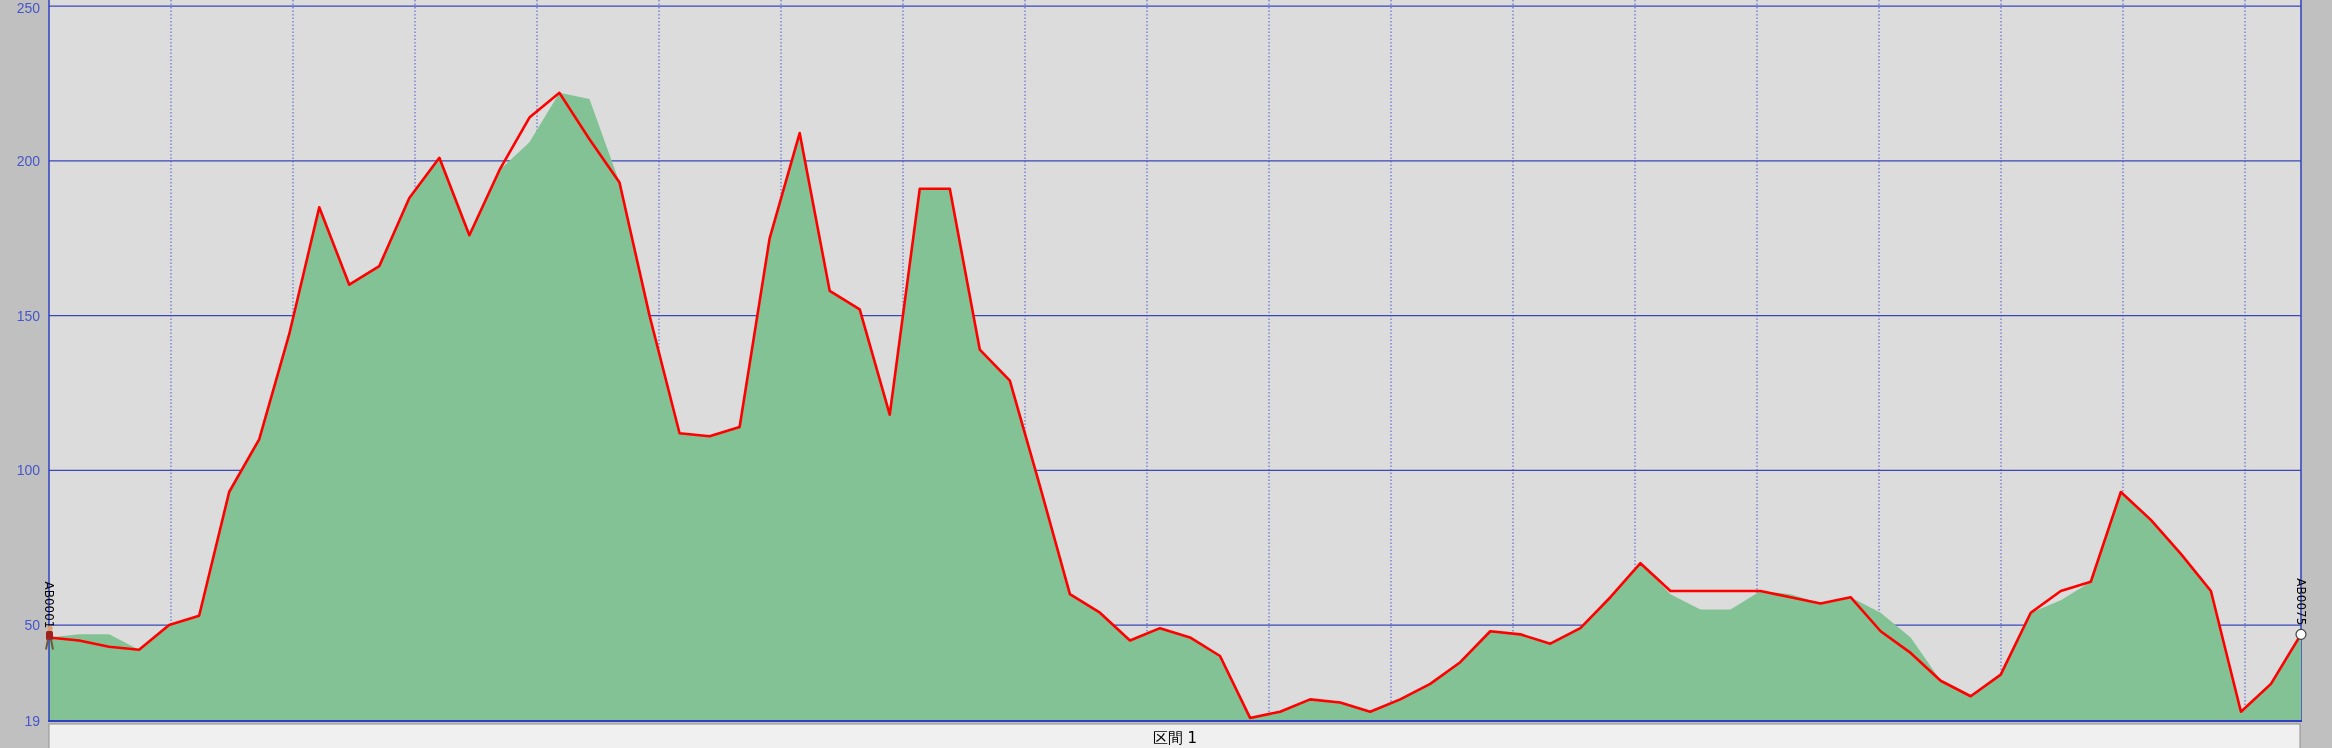 Image resolution: width=2332 pixels, height=748 pixels. Describe the element at coordinates (28, 8) in the screenshot. I see `y-tick-label: 250` at that location.